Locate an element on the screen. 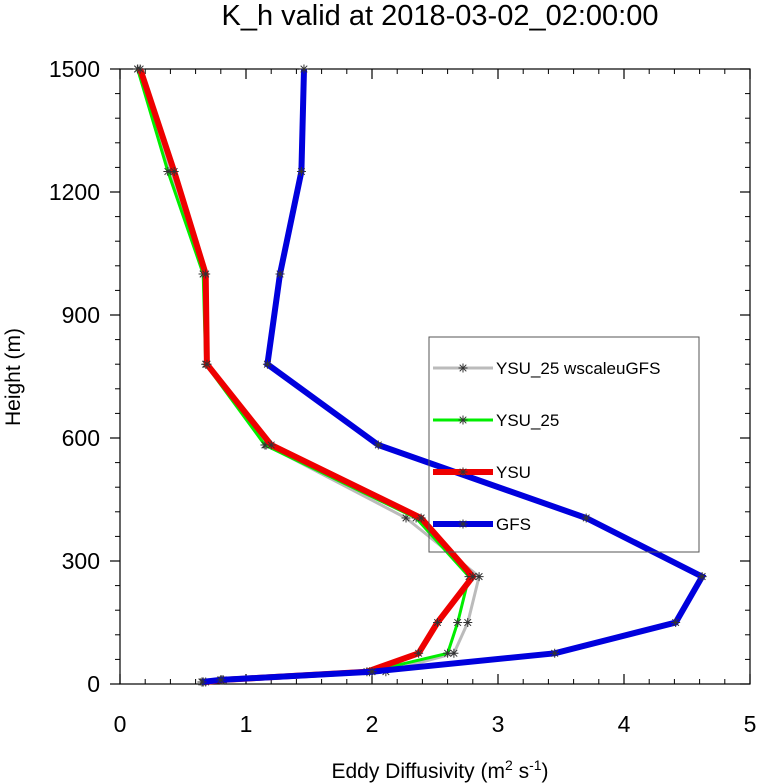 The width and height of the screenshot is (766, 783). legend-entry: YSU_25 wscaleuGFS is located at coordinates (546, 368).